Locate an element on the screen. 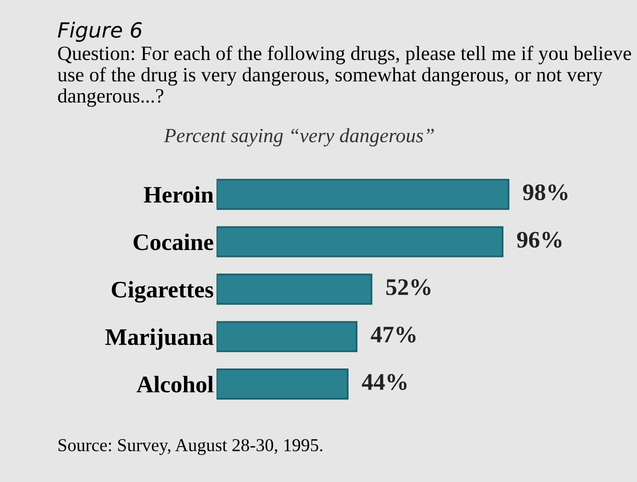 The height and width of the screenshot is (482, 637). data-label: 47% is located at coordinates (393, 334).